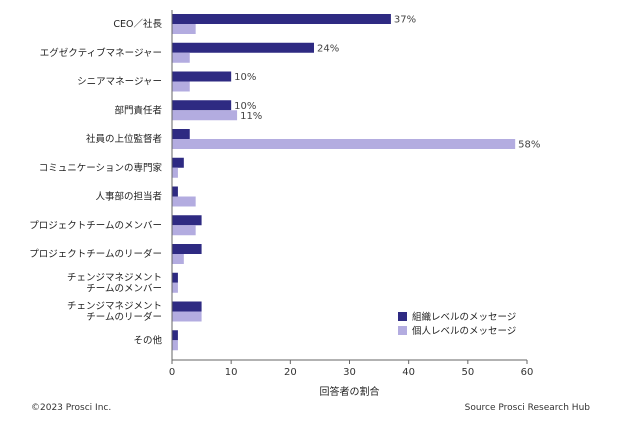 The image size is (625, 435). Describe the element at coordinates (527, 372) in the screenshot. I see `x-tick-label-6: 60` at that location.